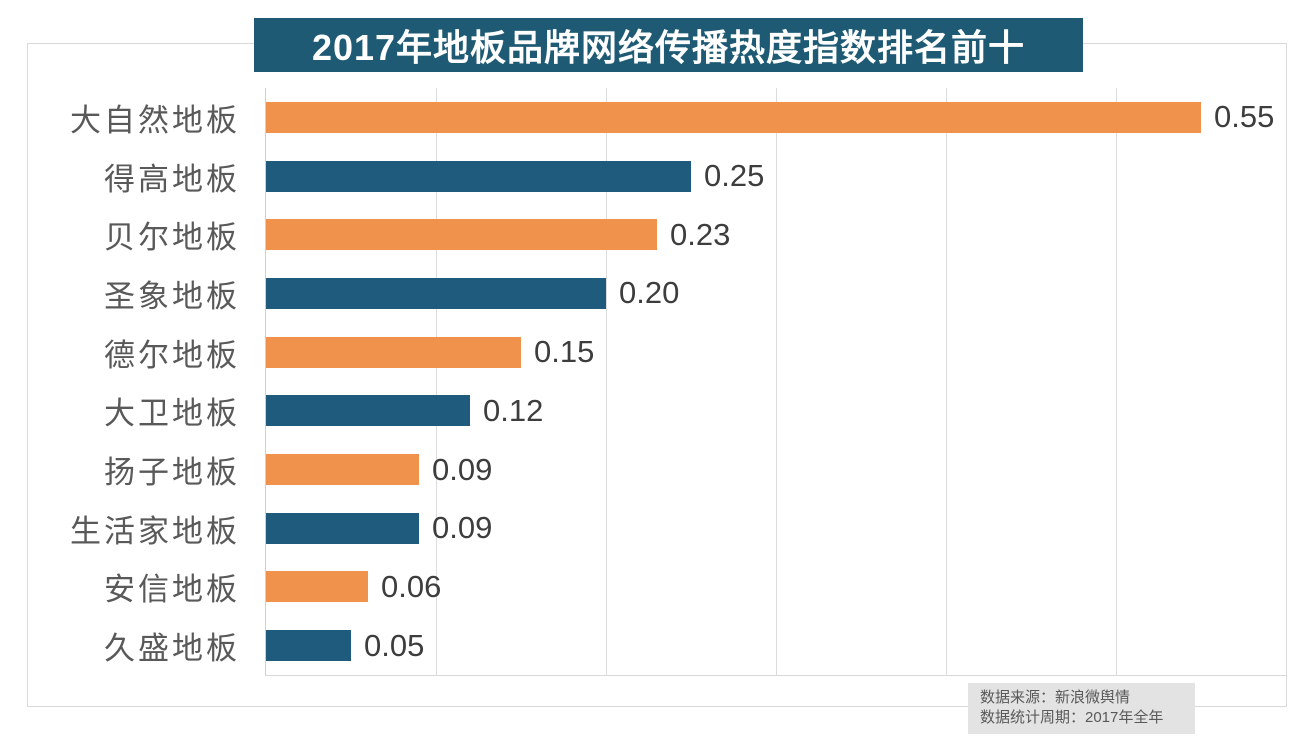 The image size is (1314, 739). I want to click on category-label: 安信地板, so click(172, 590).